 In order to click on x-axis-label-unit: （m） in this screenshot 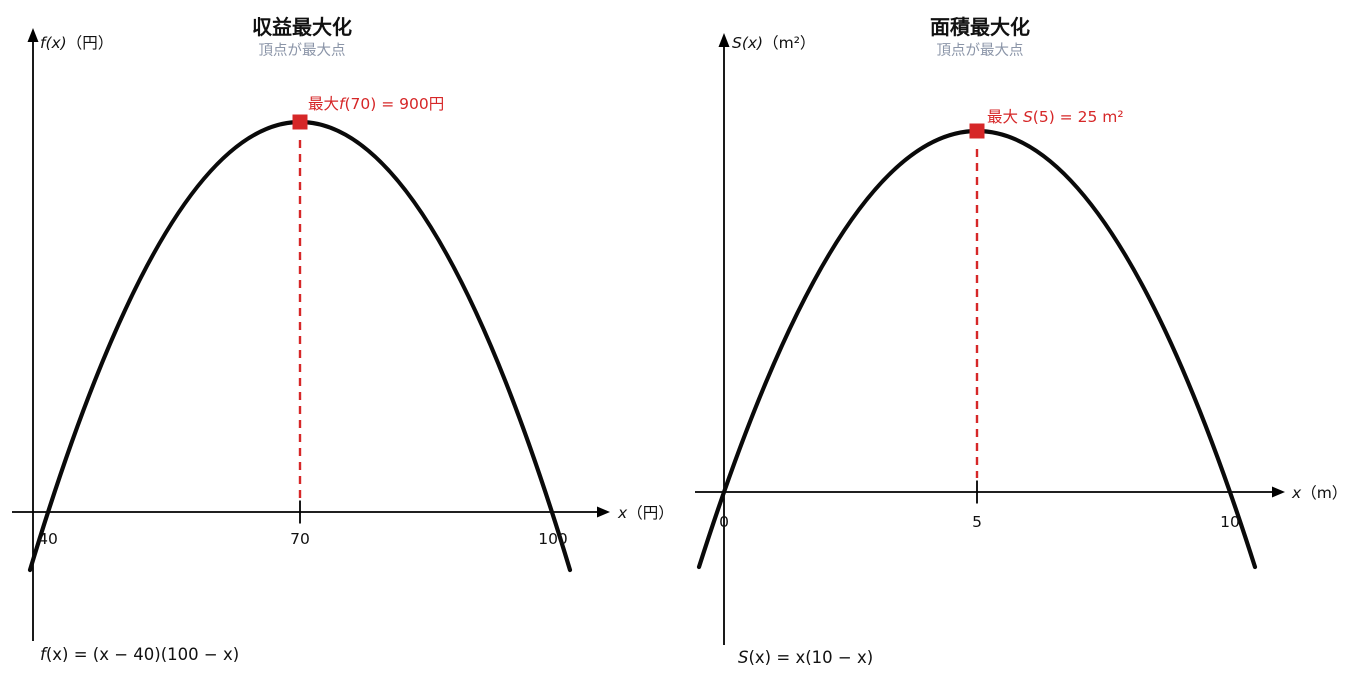, I will do `click(1324, 493)`.